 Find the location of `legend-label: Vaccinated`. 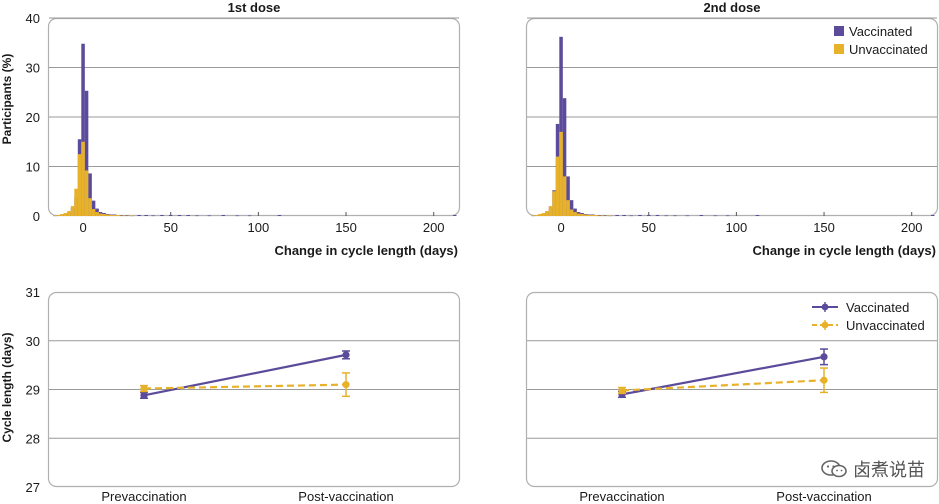

legend-label: Vaccinated is located at coordinates (877, 307).